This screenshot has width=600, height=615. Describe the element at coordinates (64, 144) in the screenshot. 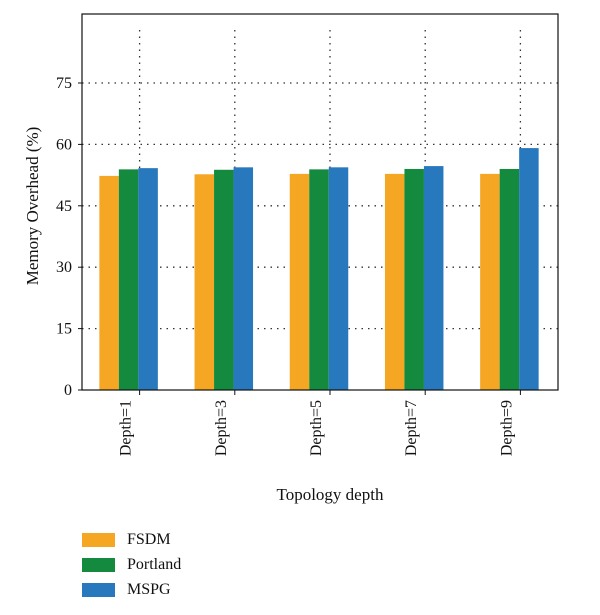

I see `y-tick-label: 60` at that location.